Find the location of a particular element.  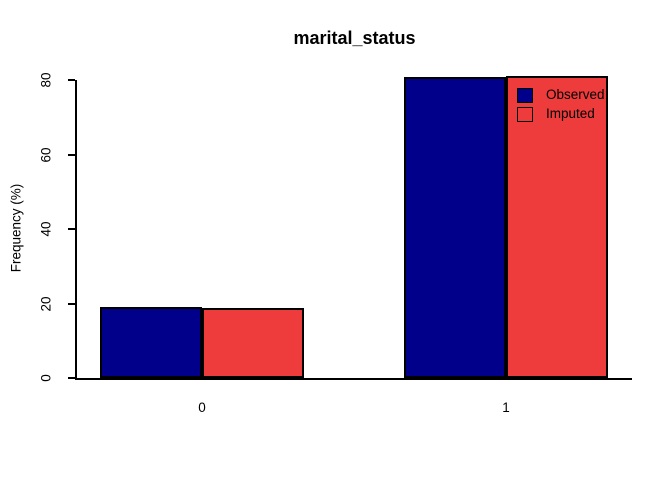

x-tick-label-1: 1 is located at coordinates (506, 407).